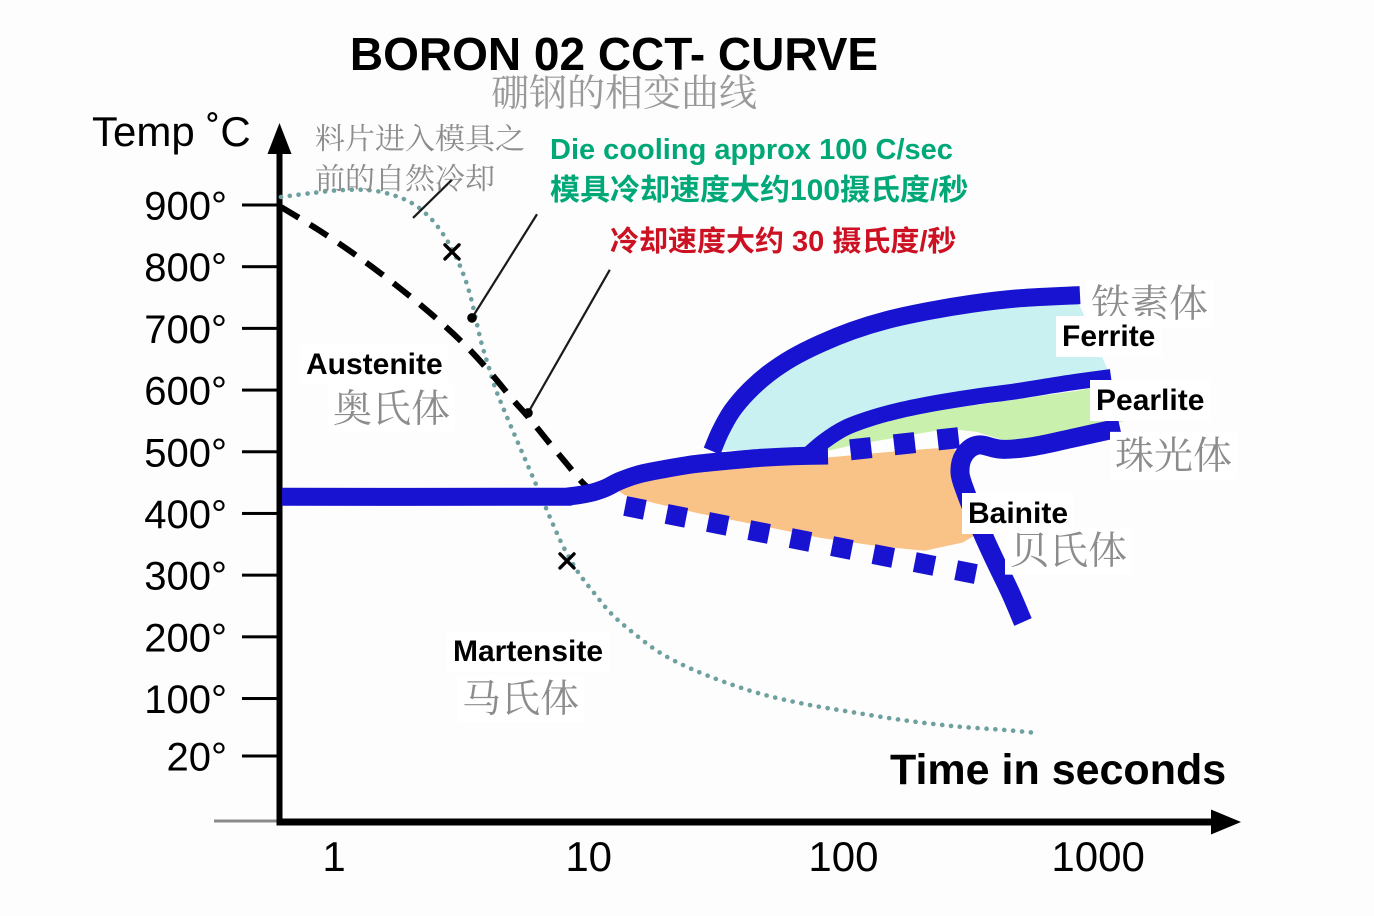 This screenshot has width=1374, height=916. What do you see at coordinates (279, 483) in the screenshot?
I see `y-axis-line` at bounding box center [279, 483].